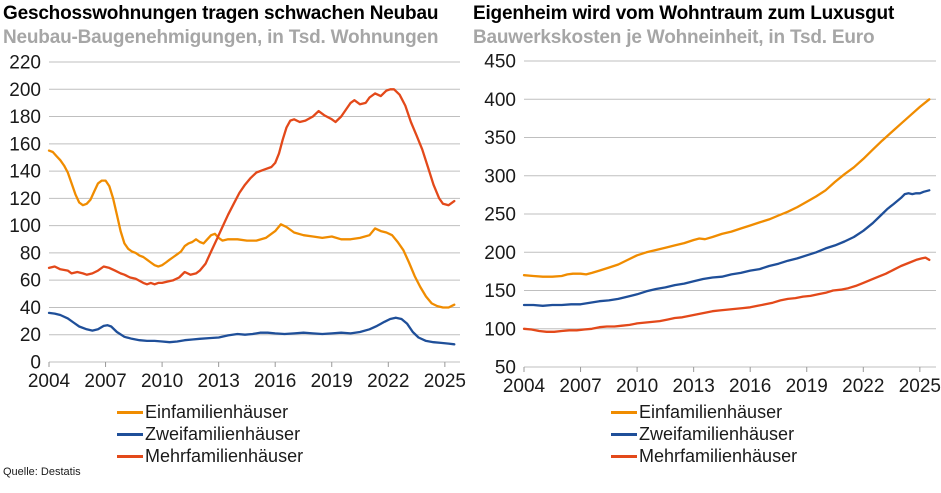 This screenshot has height=493, width=941. I want to click on y-tick-label: 250, so click(500, 215).